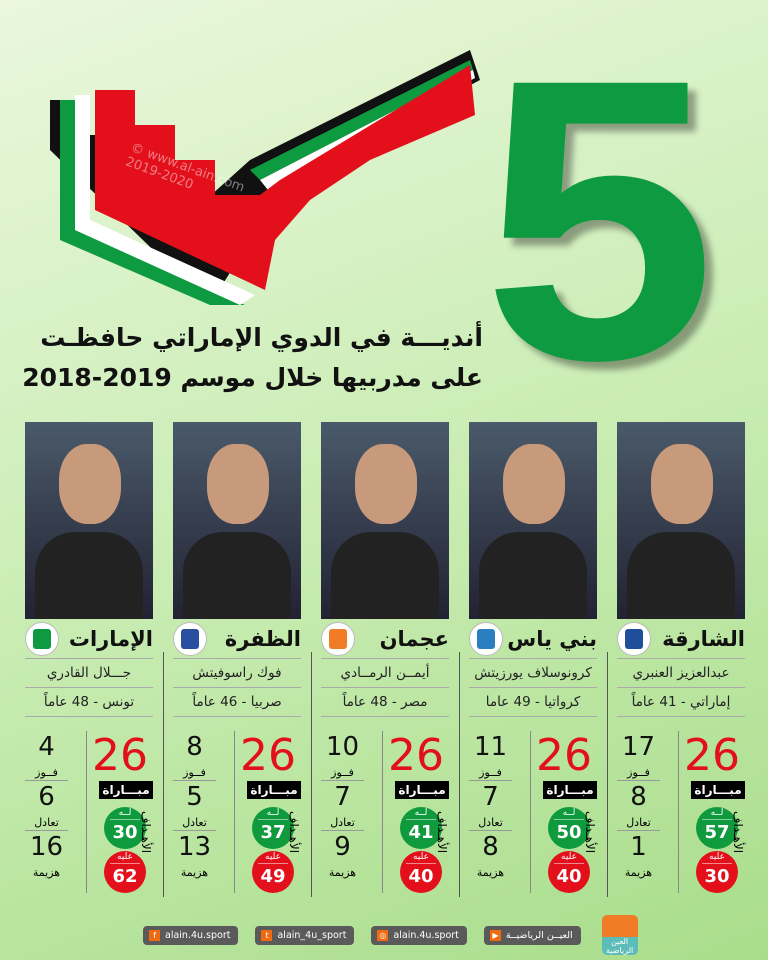 The image size is (768, 960). What do you see at coordinates (265, 177) in the screenshot?
I see `uae-flag-check-graphic` at bounding box center [265, 177].